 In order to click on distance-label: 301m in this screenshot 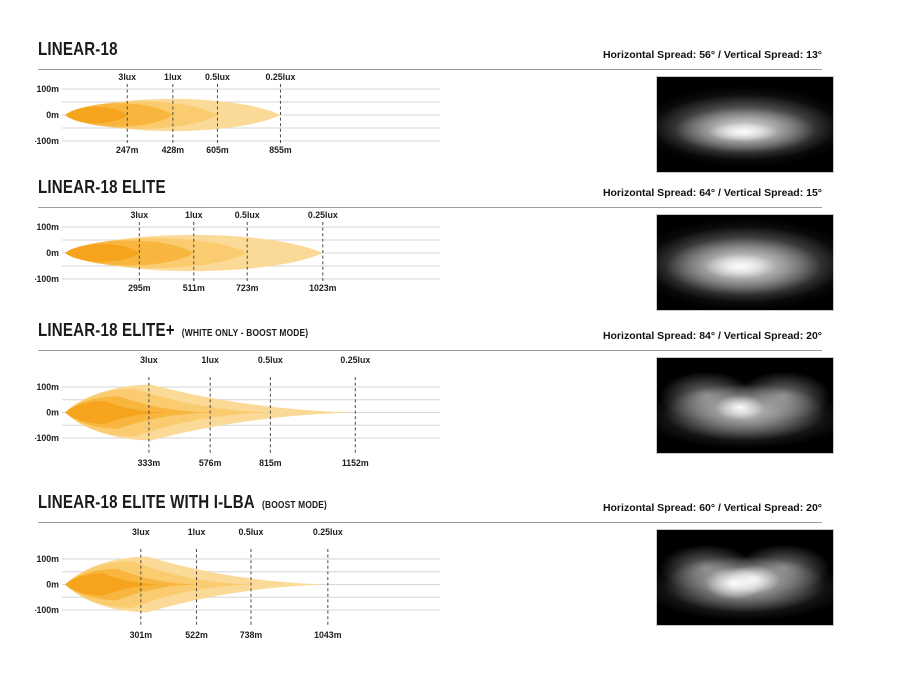, I will do `click(141, 635)`.